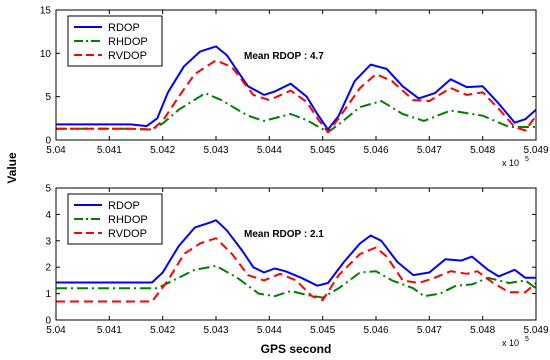 The image size is (550, 360). I want to click on mean-rdop-annotation: Mean RDOP : 4.7, so click(284, 56).